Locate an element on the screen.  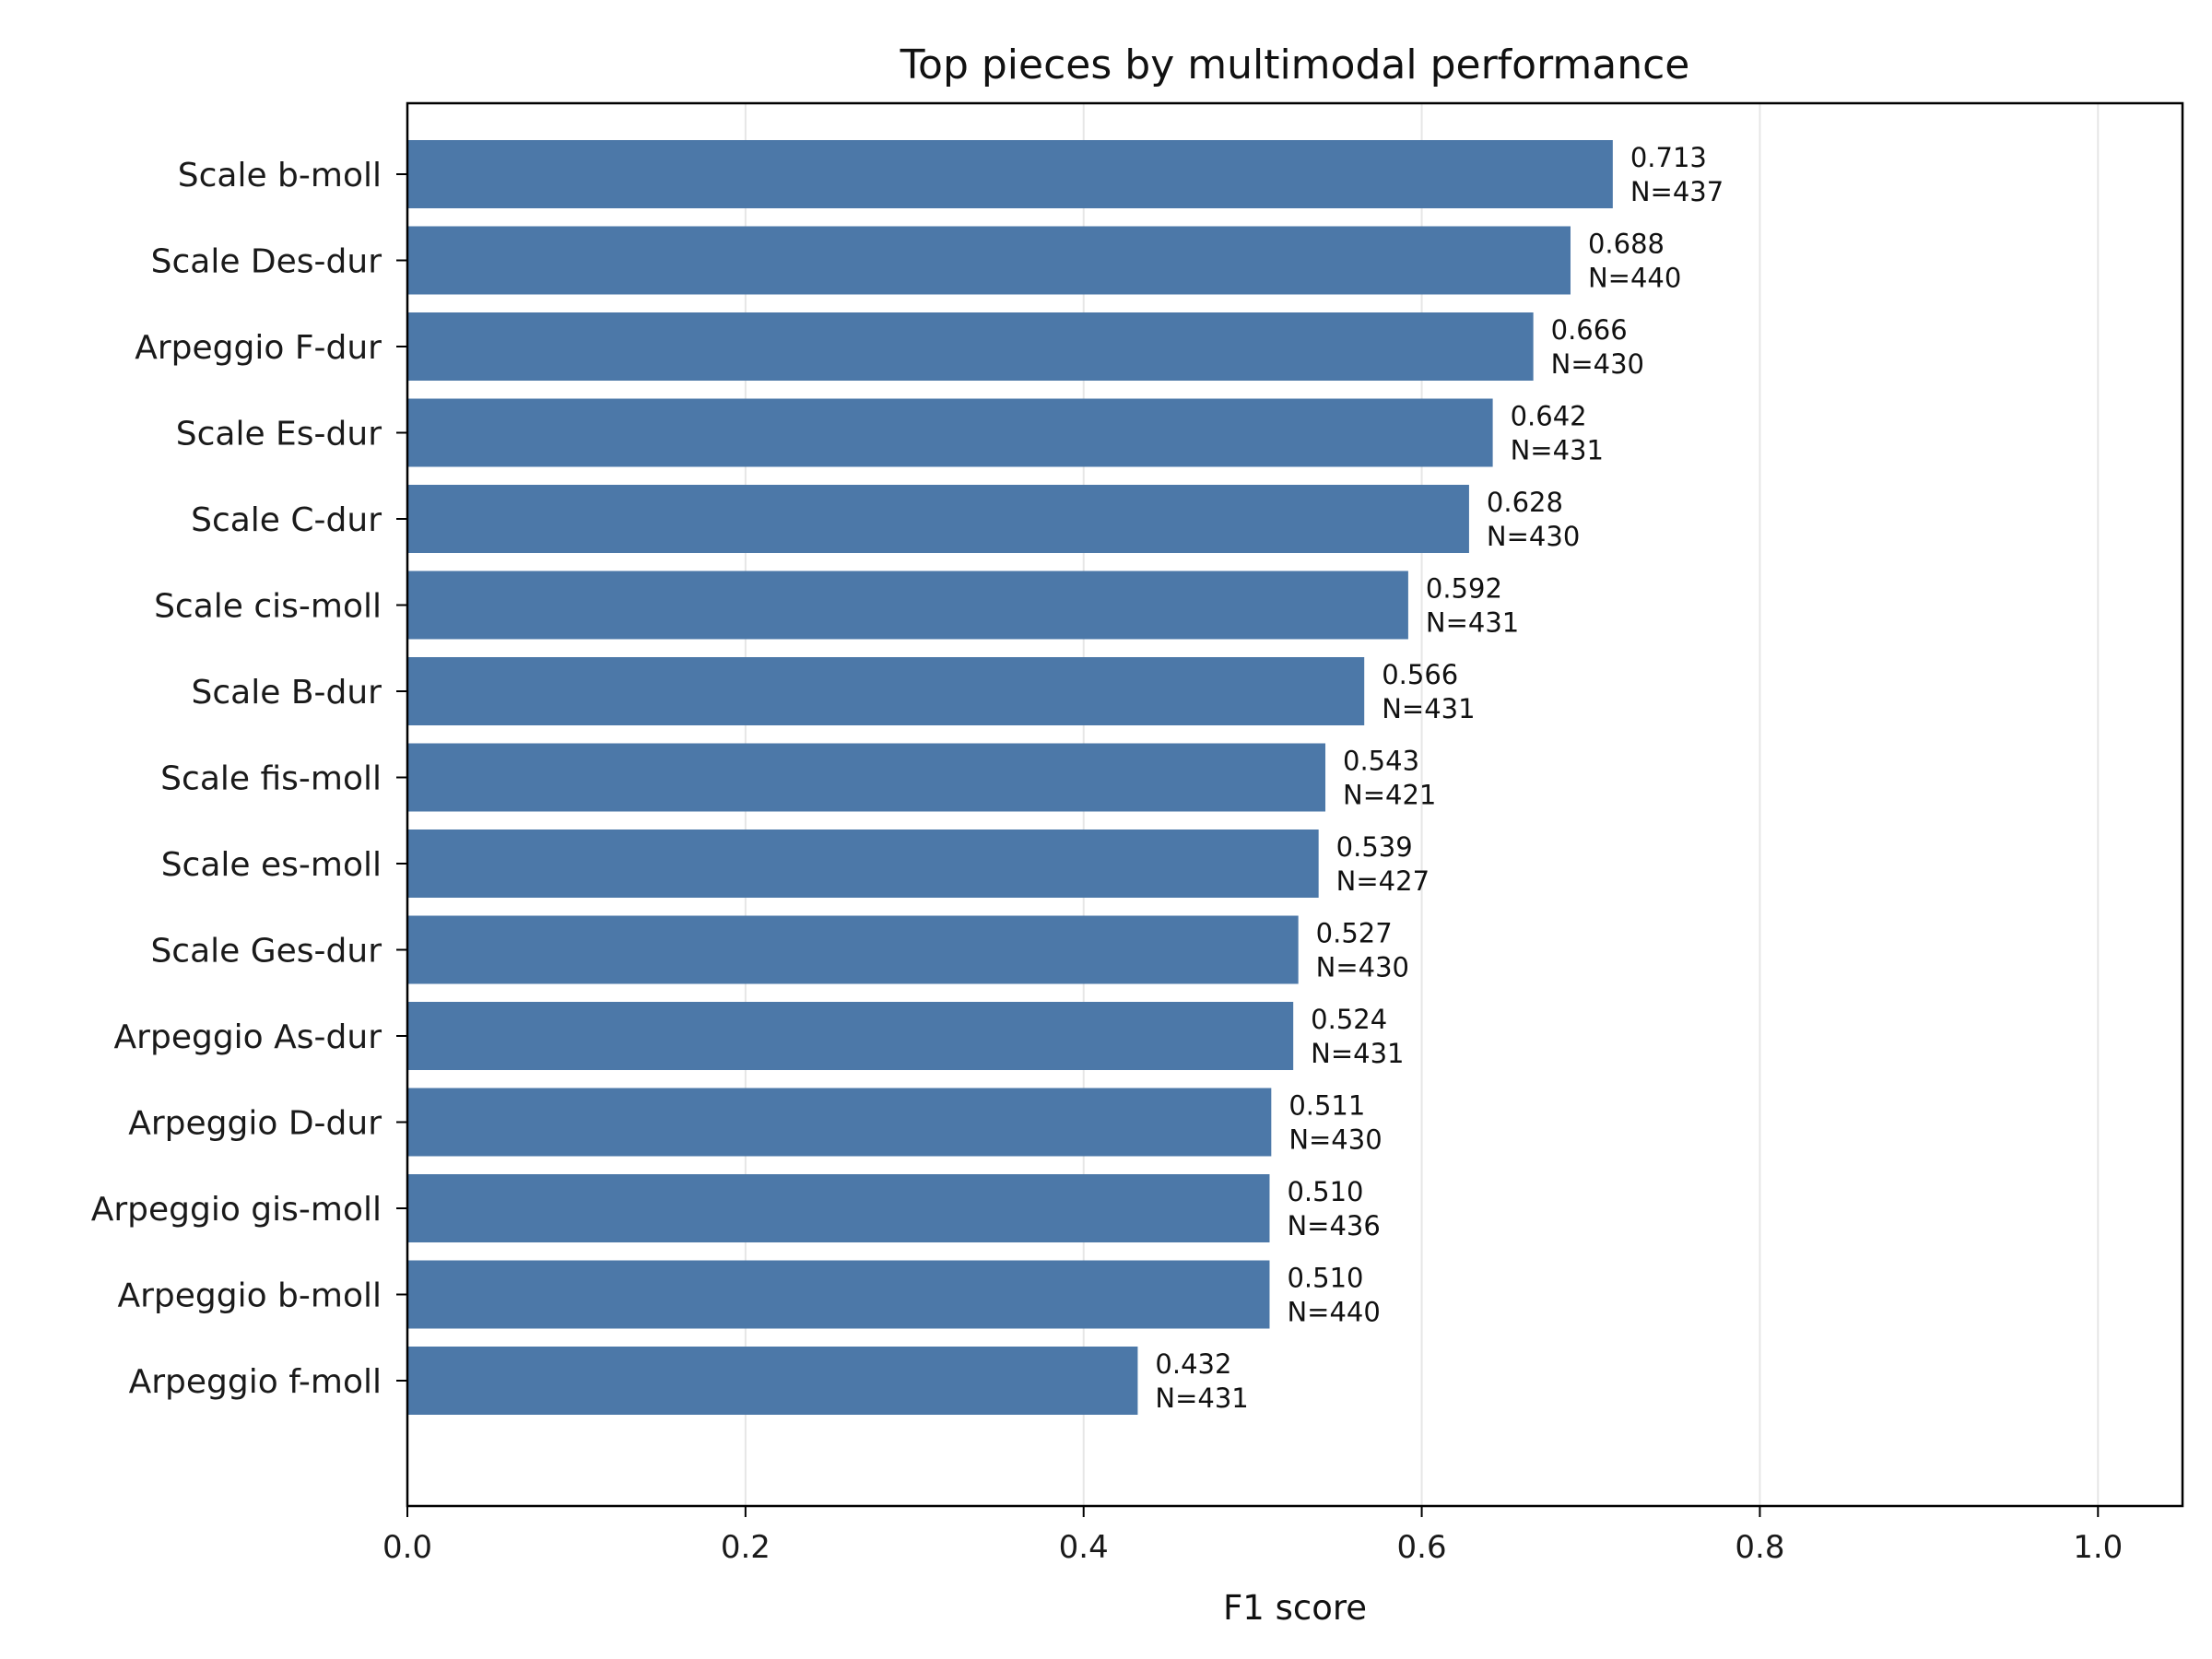
bar-value-label: 0.666 is located at coordinates (1589, 330).